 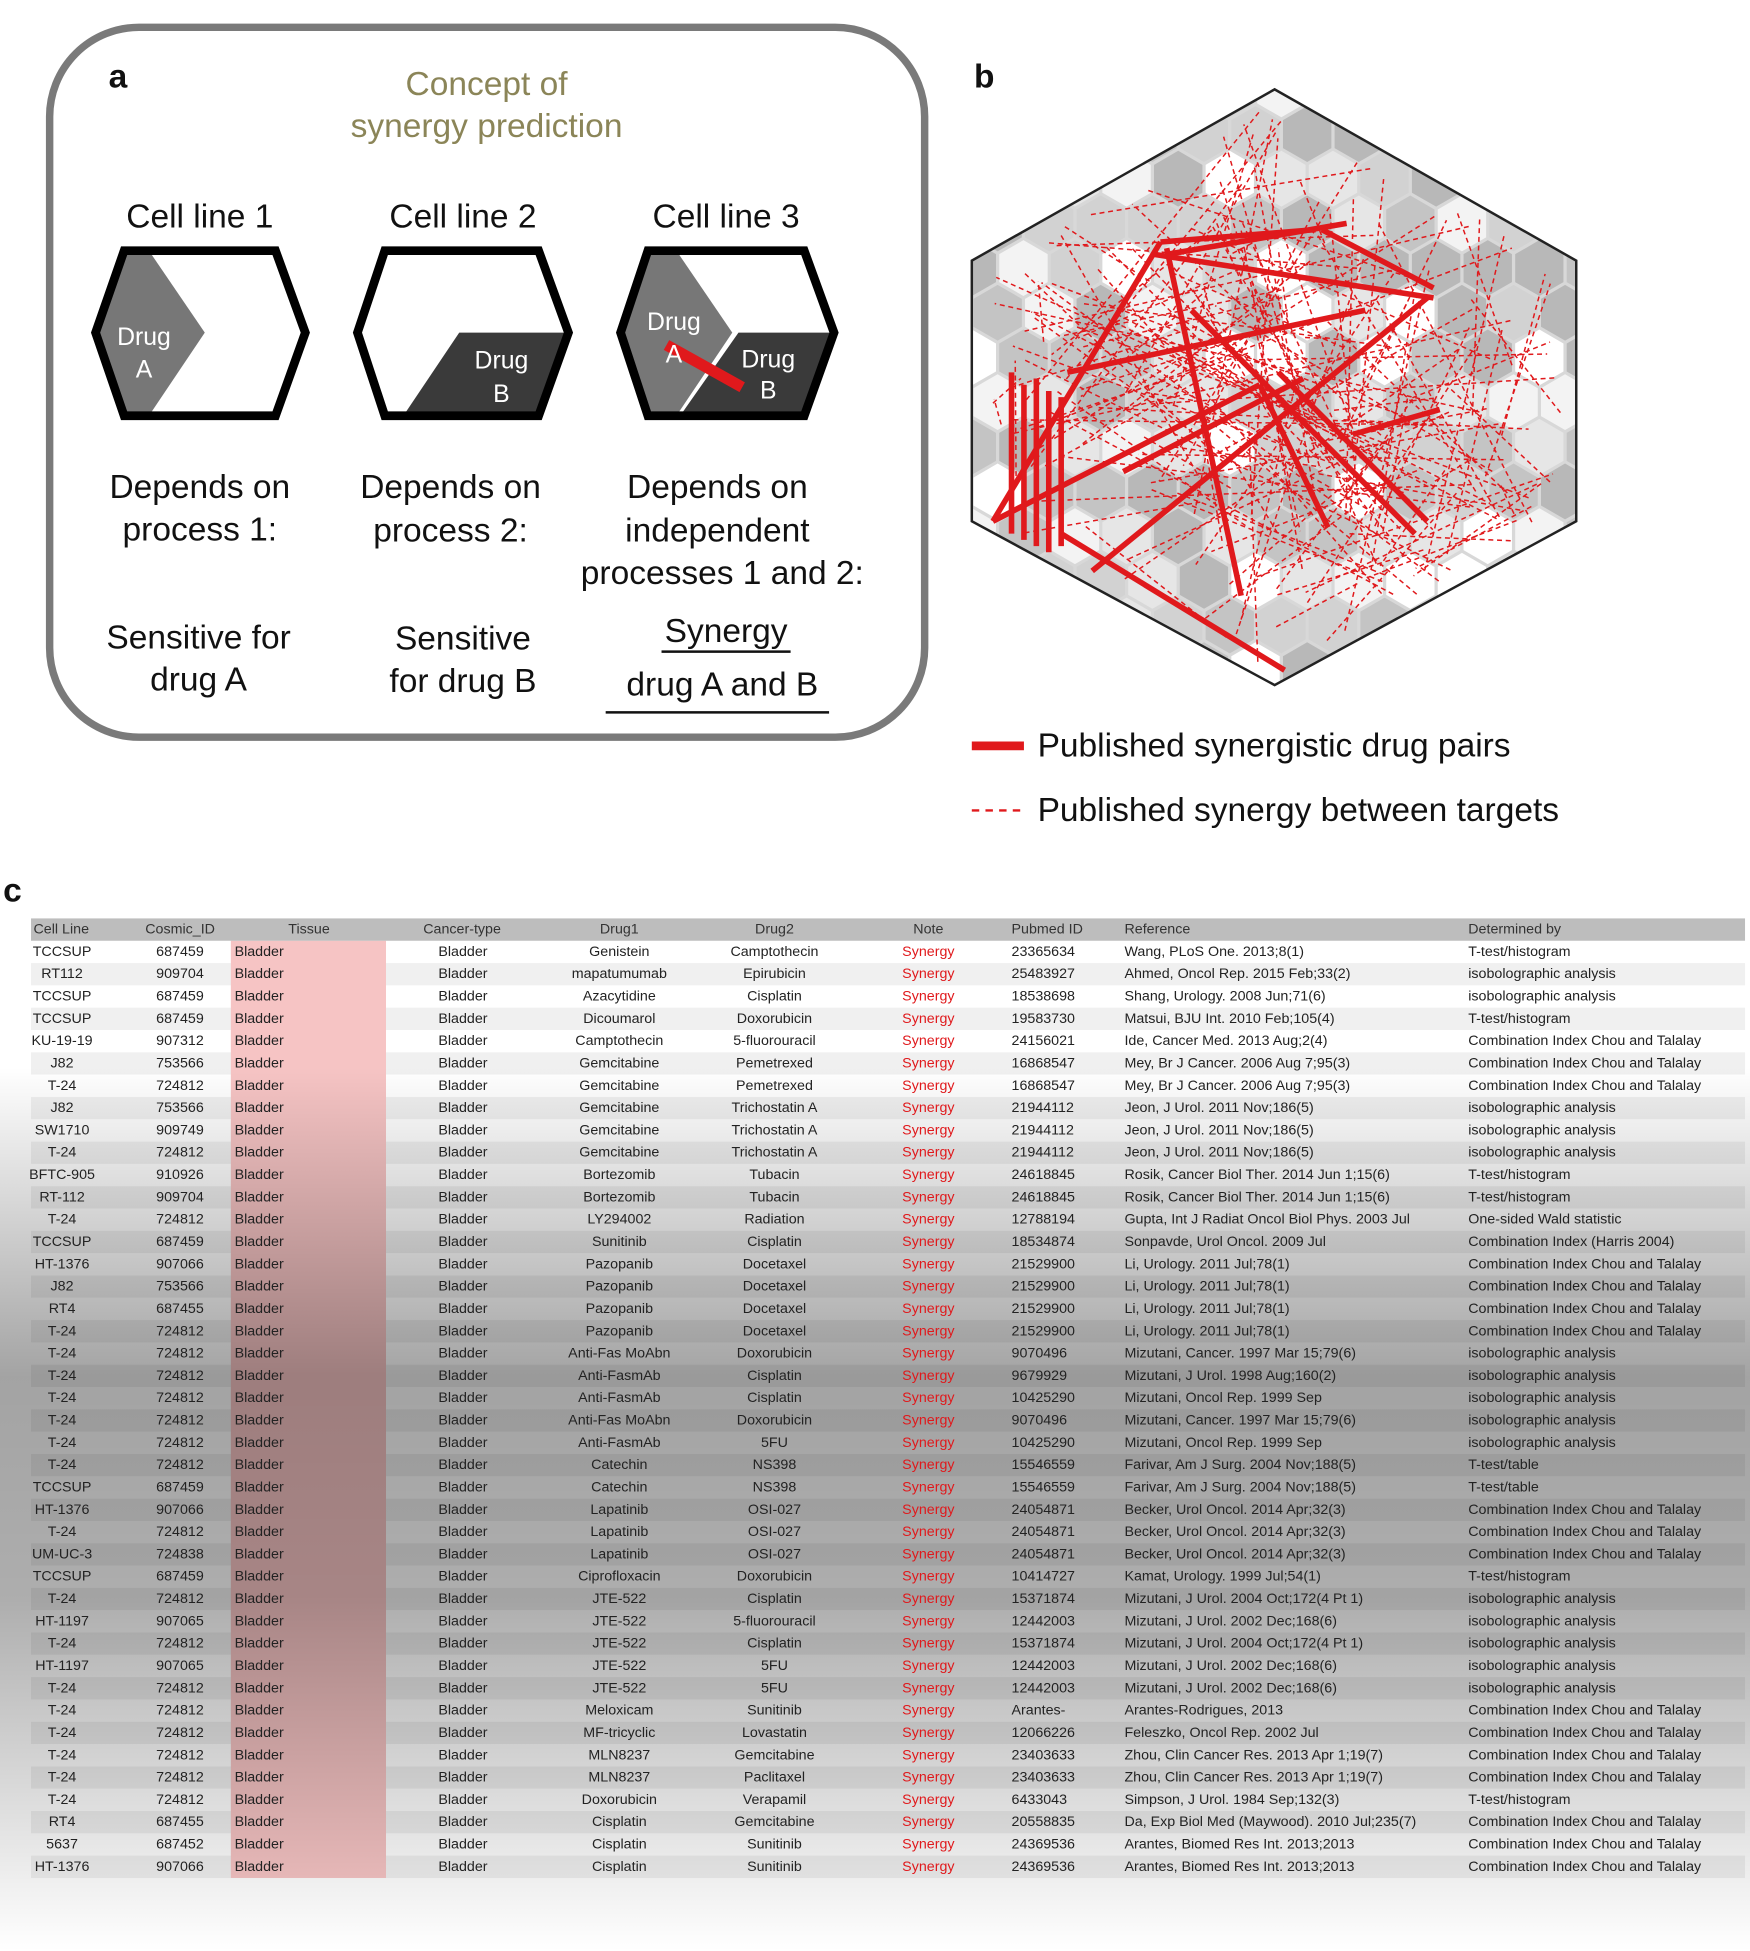 What do you see at coordinates (1230, 1688) in the screenshot?
I see `table-cell: Mizutani, J Urol. 2002 Dec;168(6)` at bounding box center [1230, 1688].